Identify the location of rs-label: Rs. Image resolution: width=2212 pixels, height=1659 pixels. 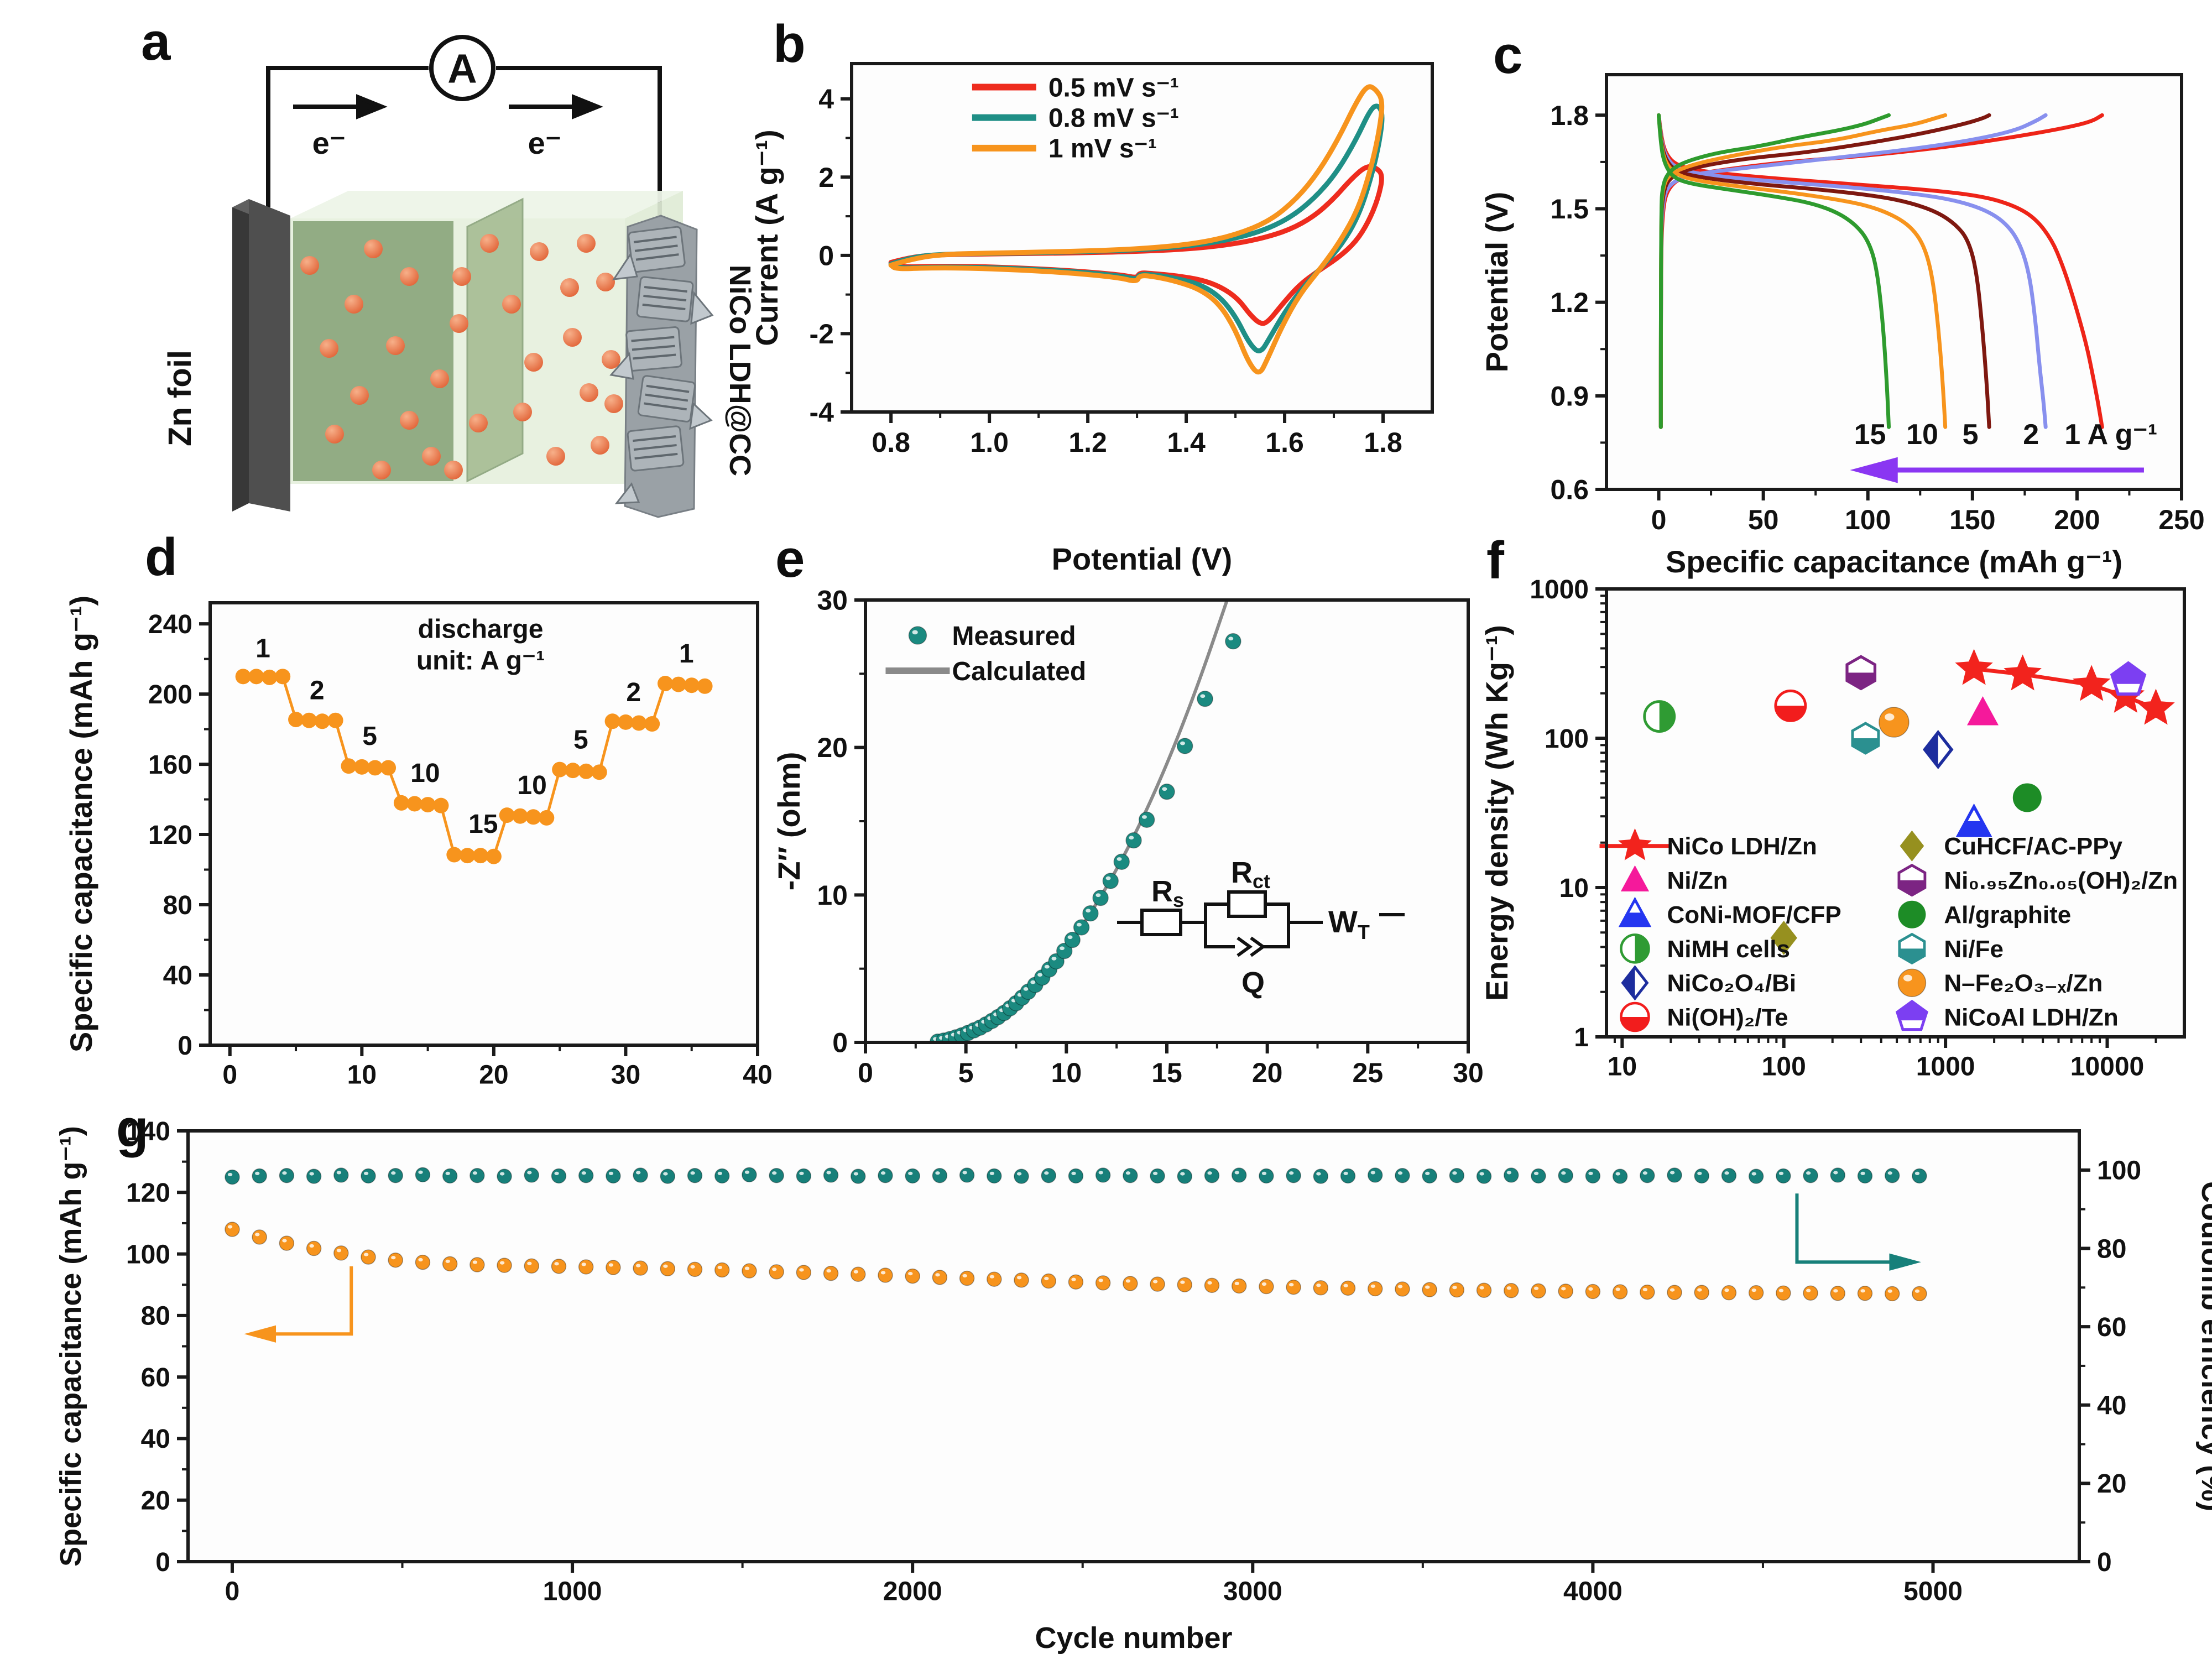
(1168, 893).